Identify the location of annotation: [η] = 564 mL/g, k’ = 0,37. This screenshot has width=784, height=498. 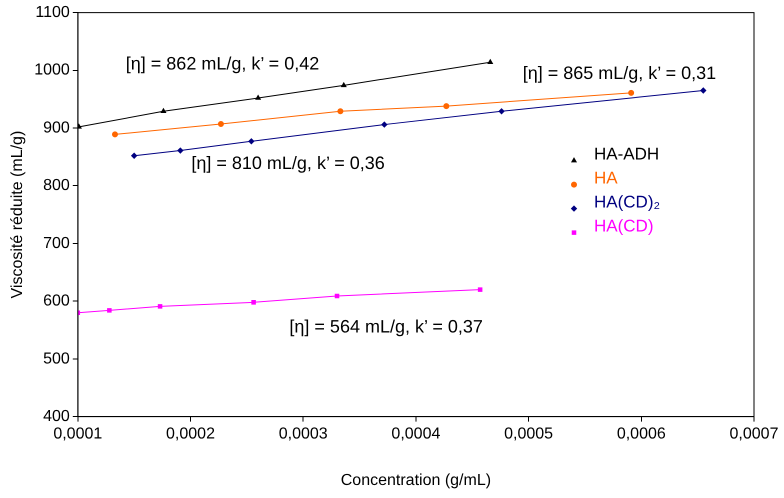
(386, 326).